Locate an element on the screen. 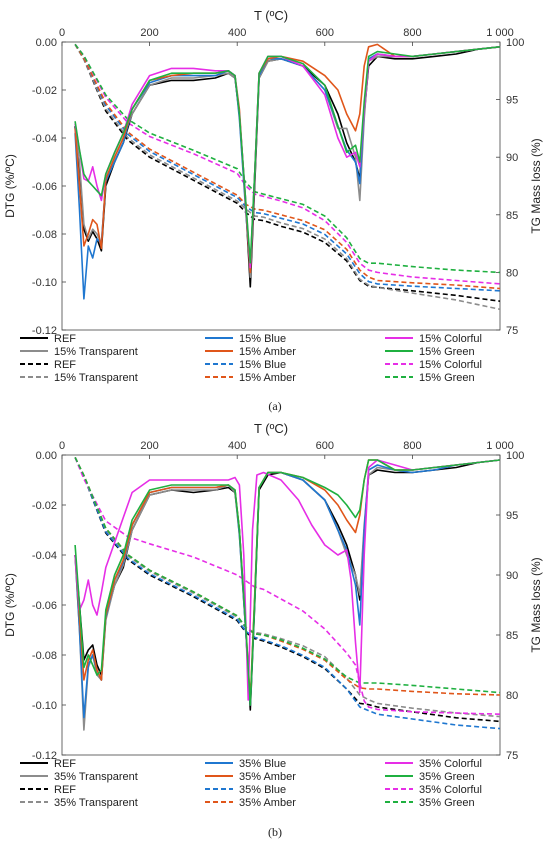  panel-caption: (b) is located at coordinates (275, 832).